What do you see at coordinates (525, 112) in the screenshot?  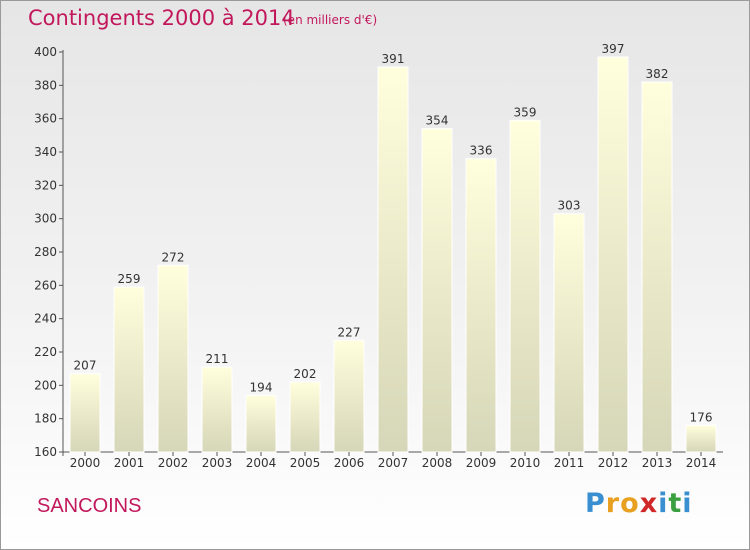 I see `bar-value-label: 359` at bounding box center [525, 112].